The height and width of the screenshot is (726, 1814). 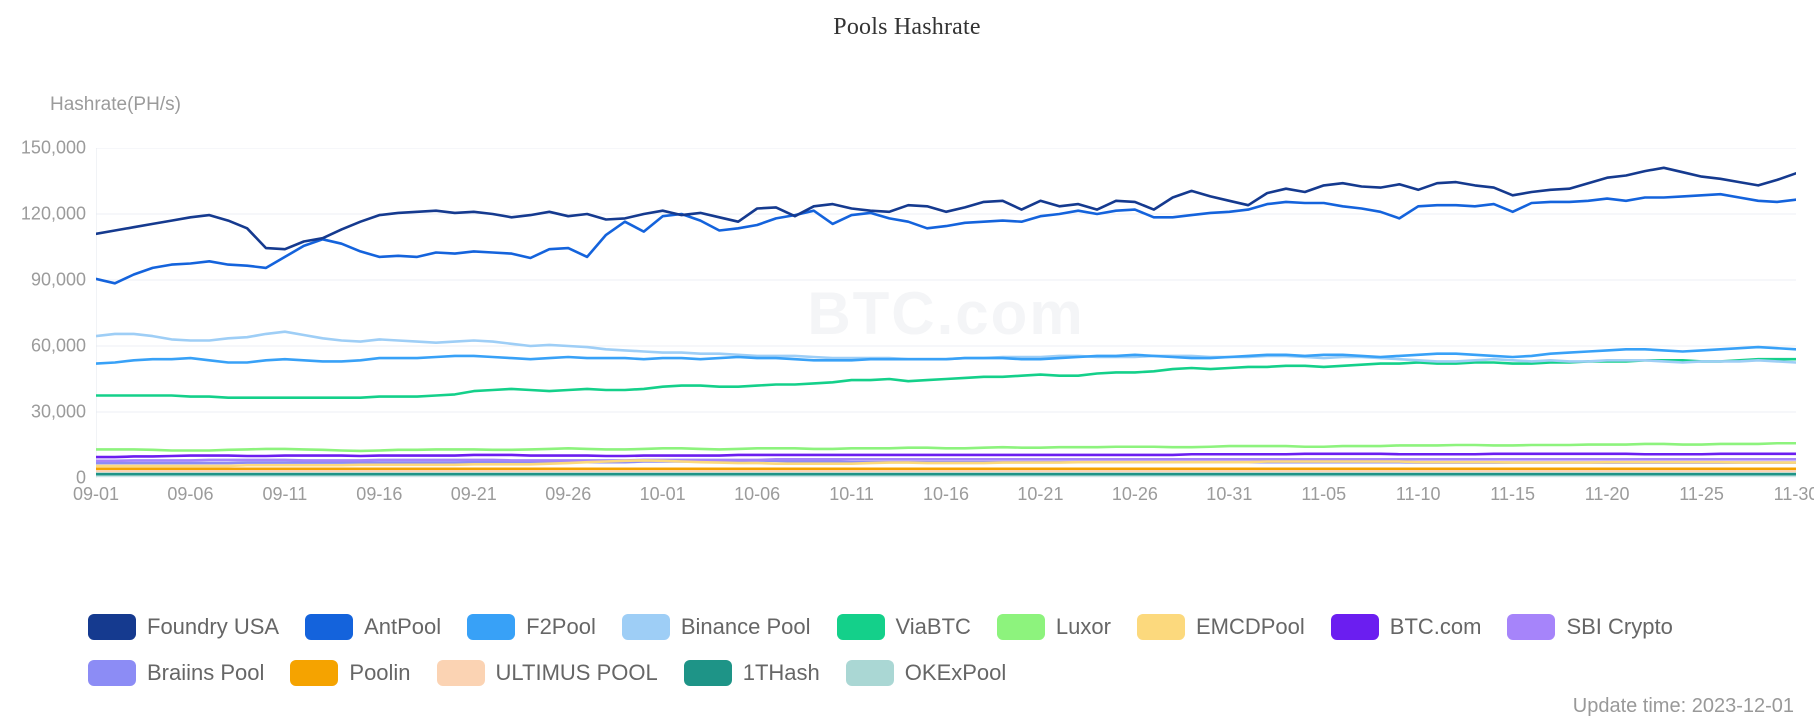 What do you see at coordinates (946, 494) in the screenshot?
I see `x-tick-label: 10-16` at bounding box center [946, 494].